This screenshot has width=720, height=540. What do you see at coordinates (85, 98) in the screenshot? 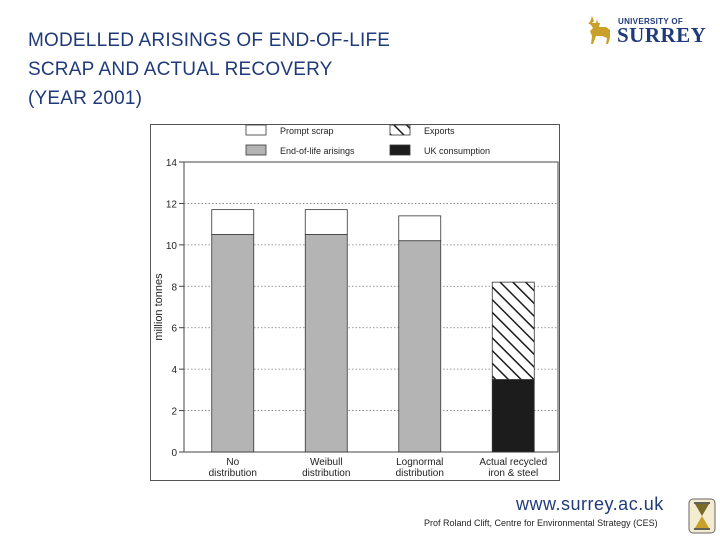
I see `title-line-3: (YEAR 2001)` at bounding box center [85, 98].